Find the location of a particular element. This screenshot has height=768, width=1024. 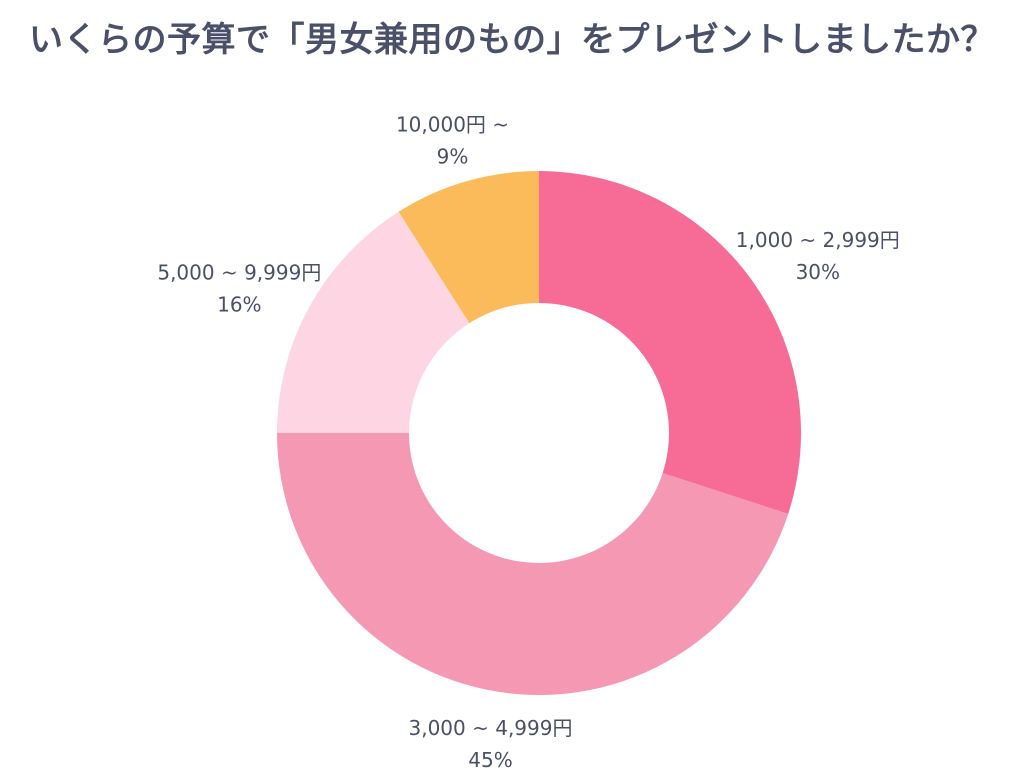

slice-value-label: 9% is located at coordinates (453, 156).